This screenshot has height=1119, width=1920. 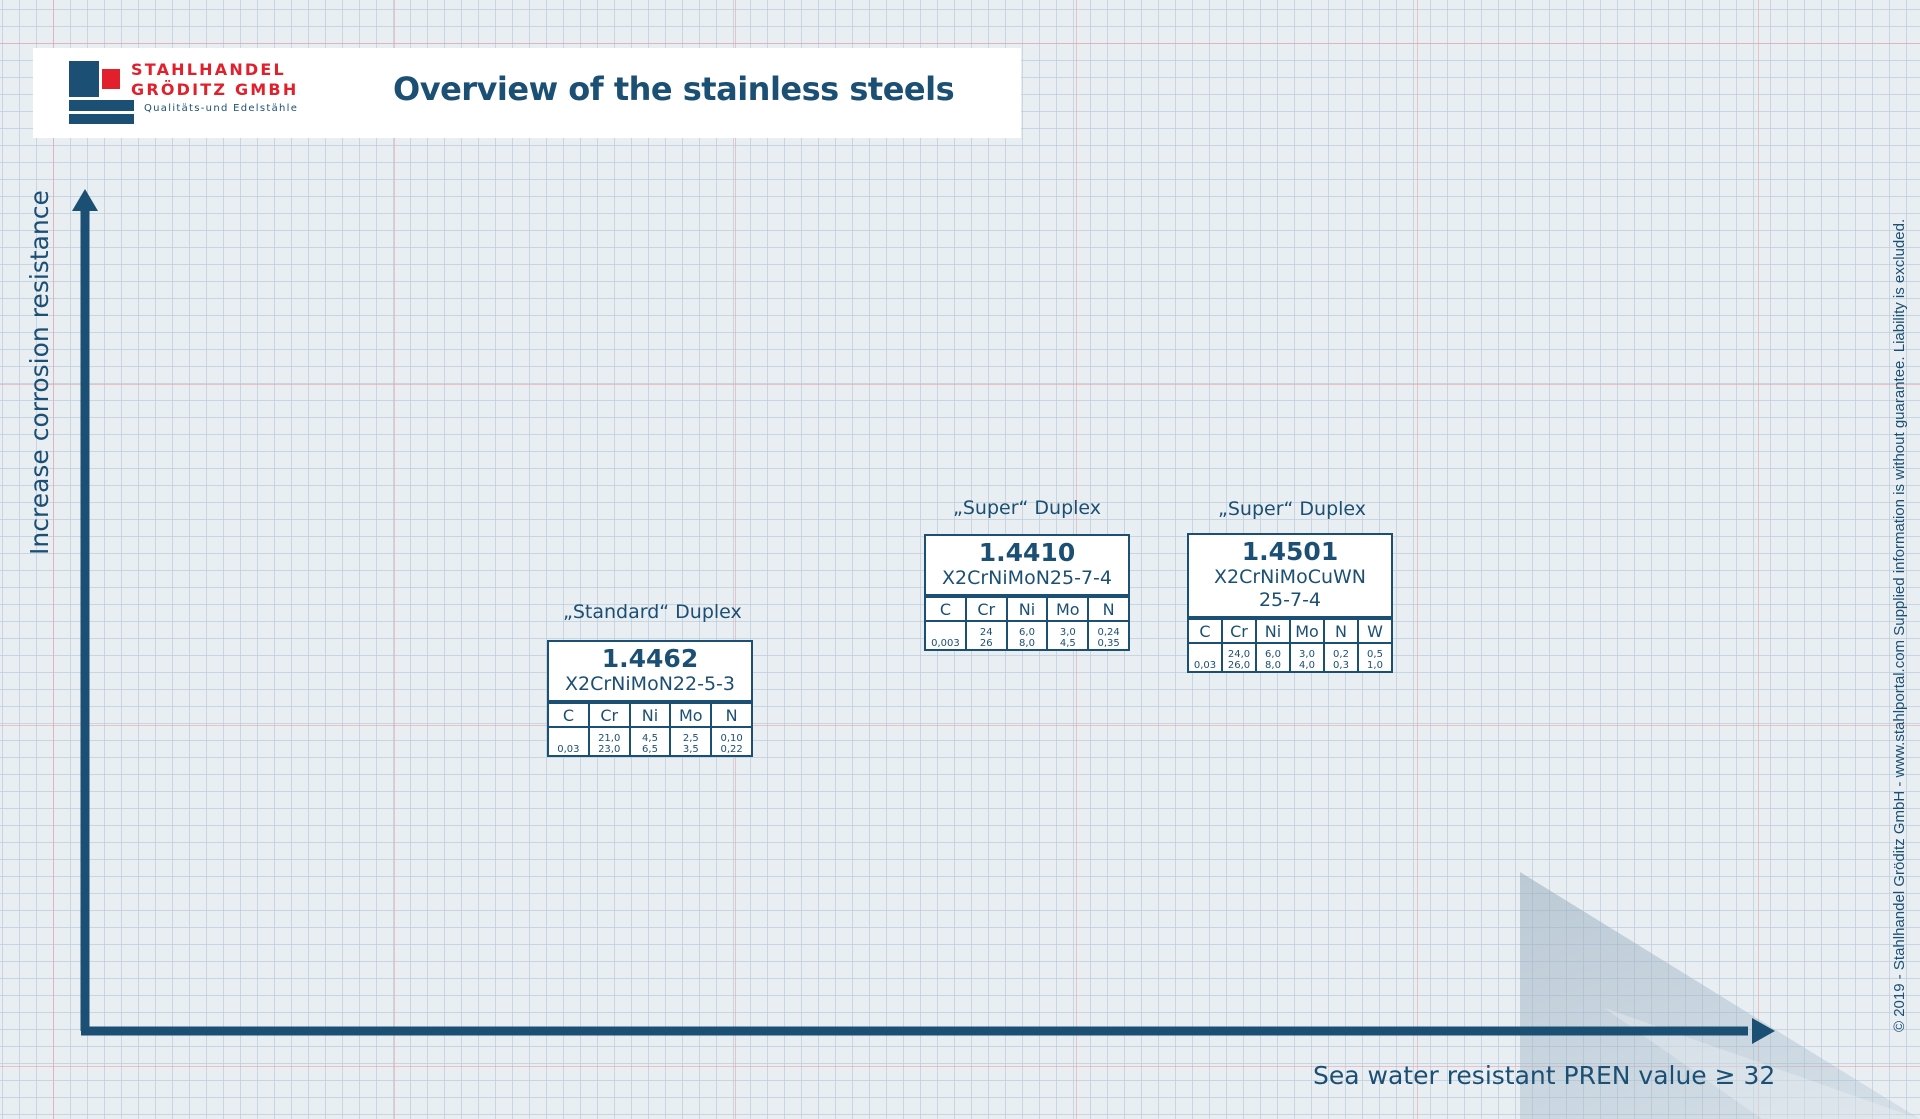 I want to click on steel-card-head: 1.4410 X2CrNiMoN25-7-4, so click(x=1027, y=565).